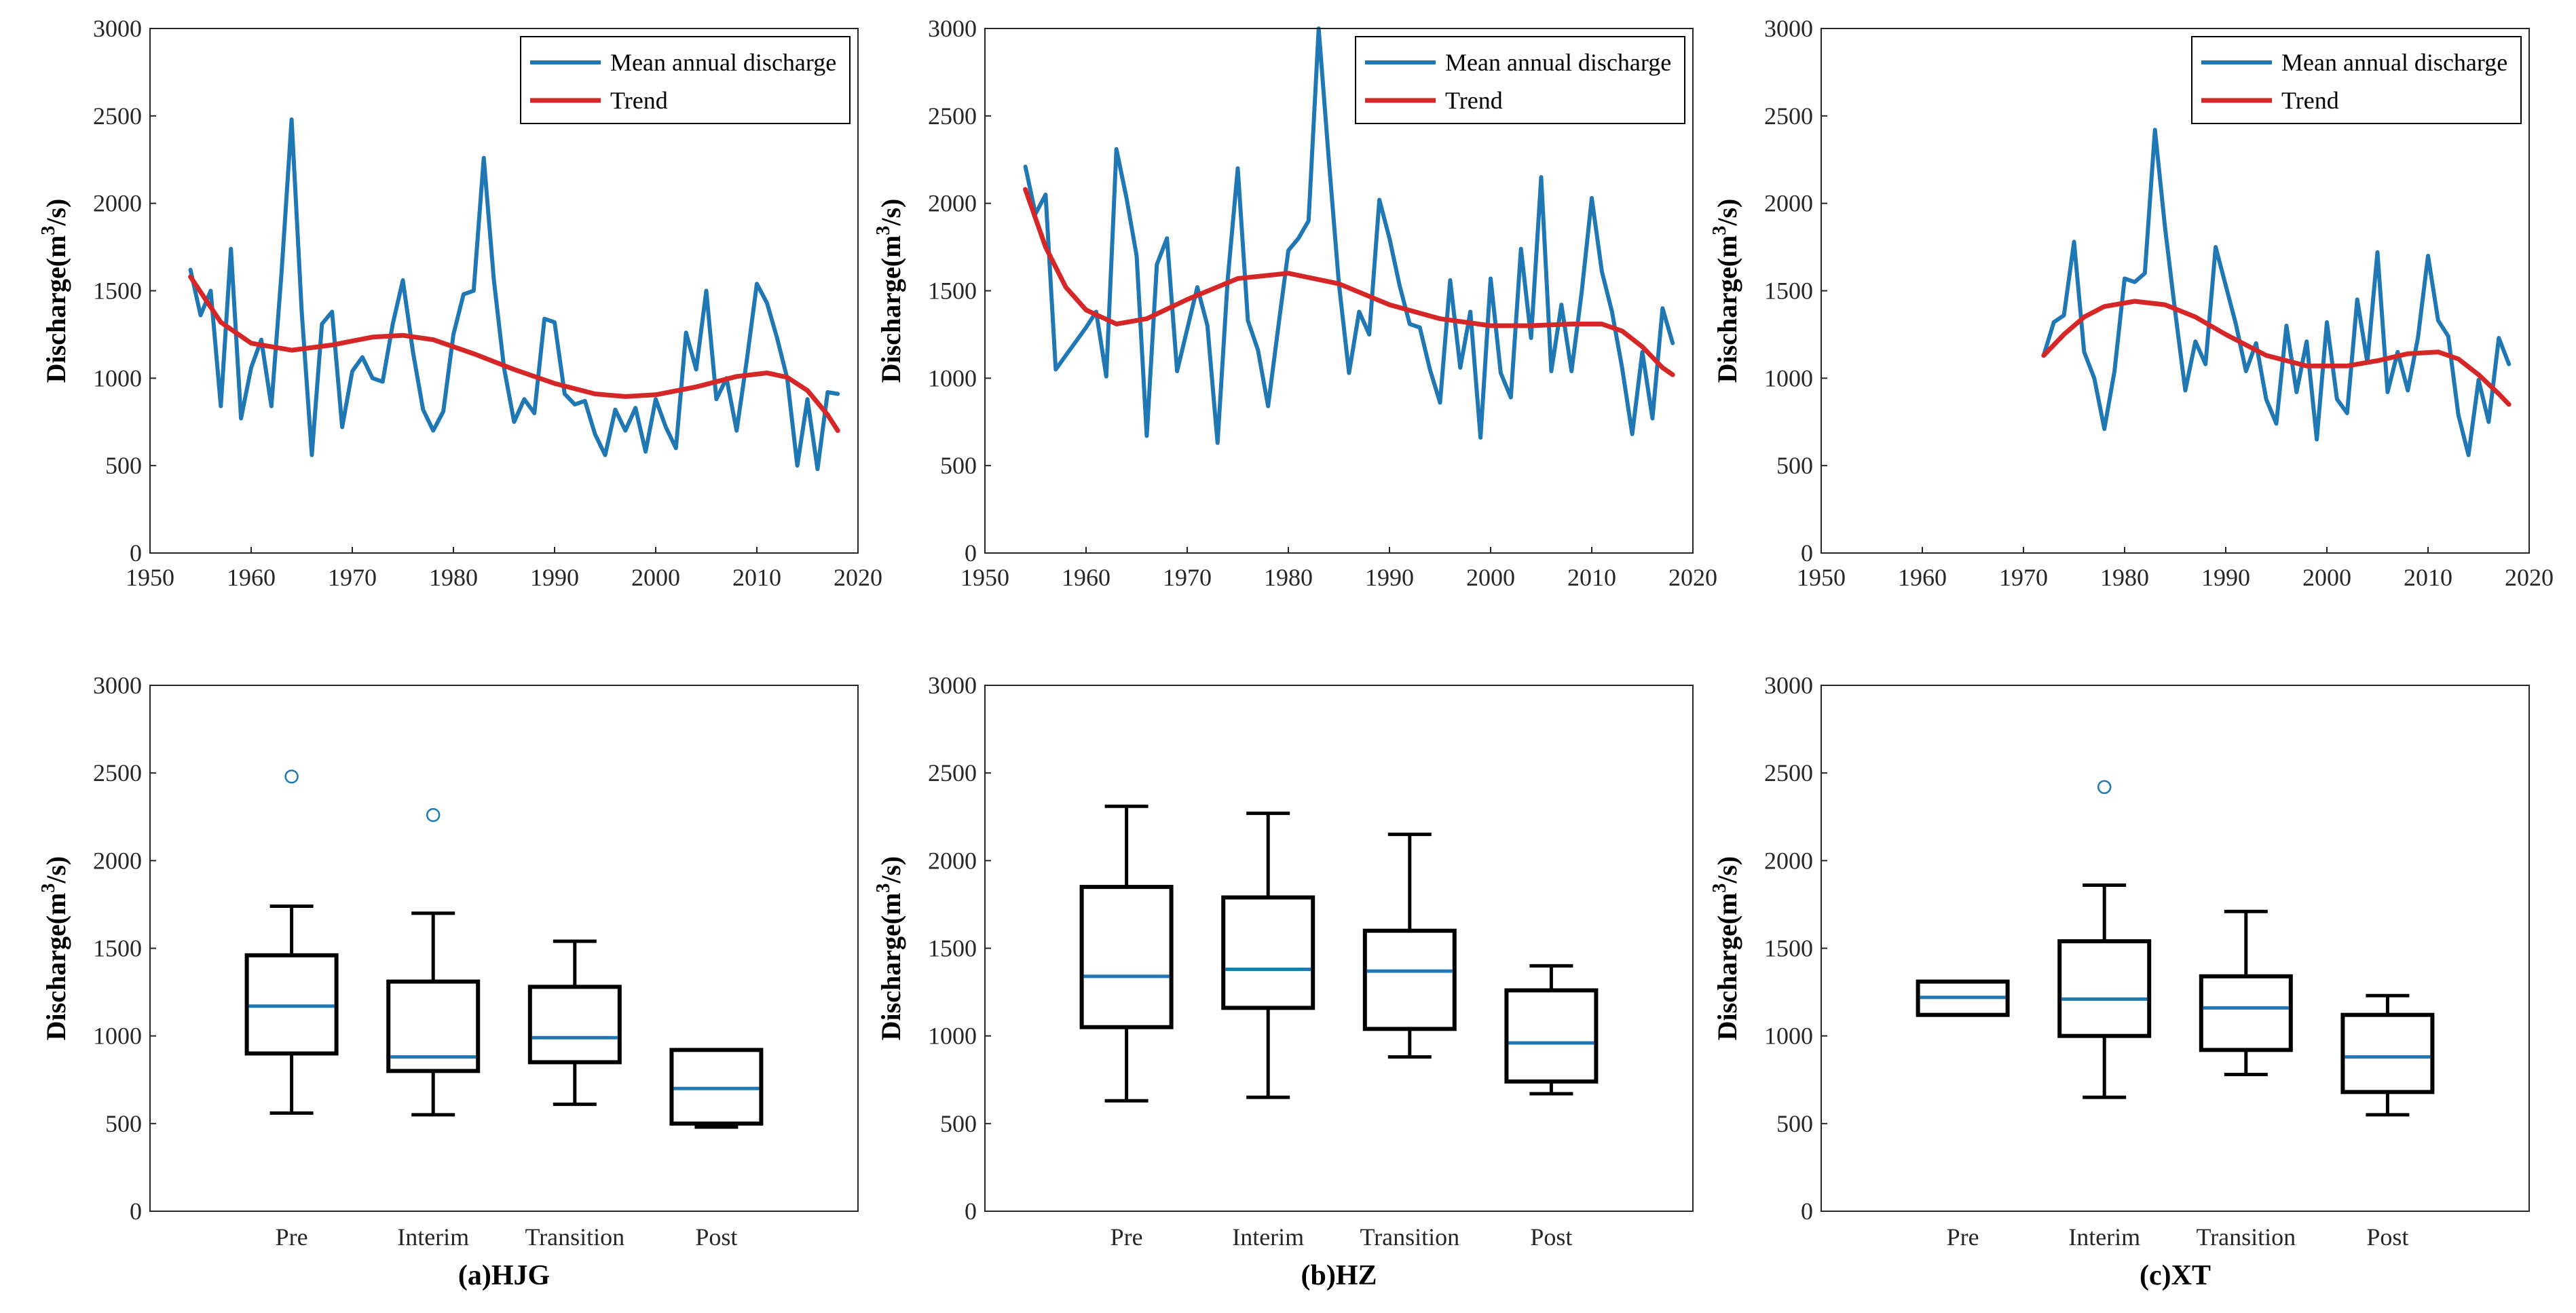  Describe the element at coordinates (1339, 1275) in the screenshot. I see `panel-caption: (b)HZ` at that location.